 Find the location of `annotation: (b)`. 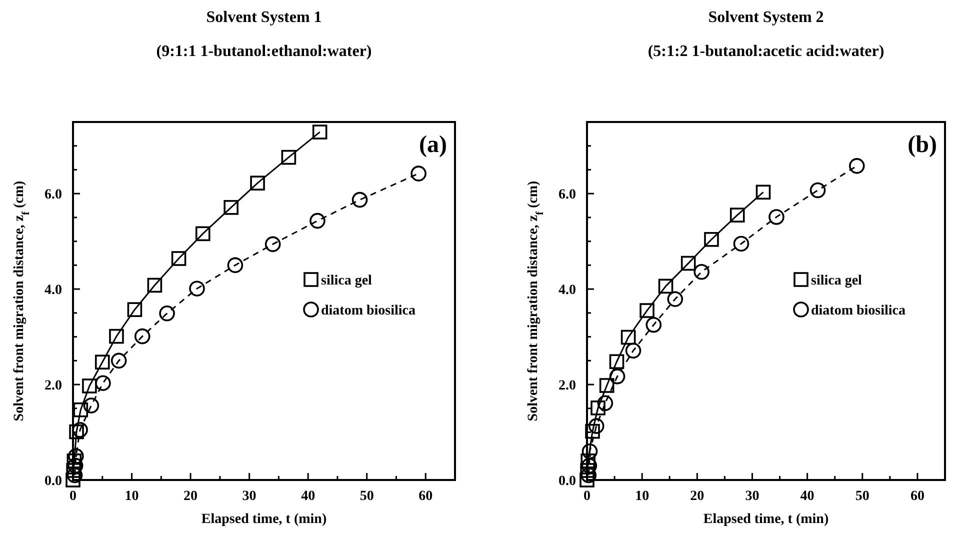

annotation: (b) is located at coordinates (922, 145).